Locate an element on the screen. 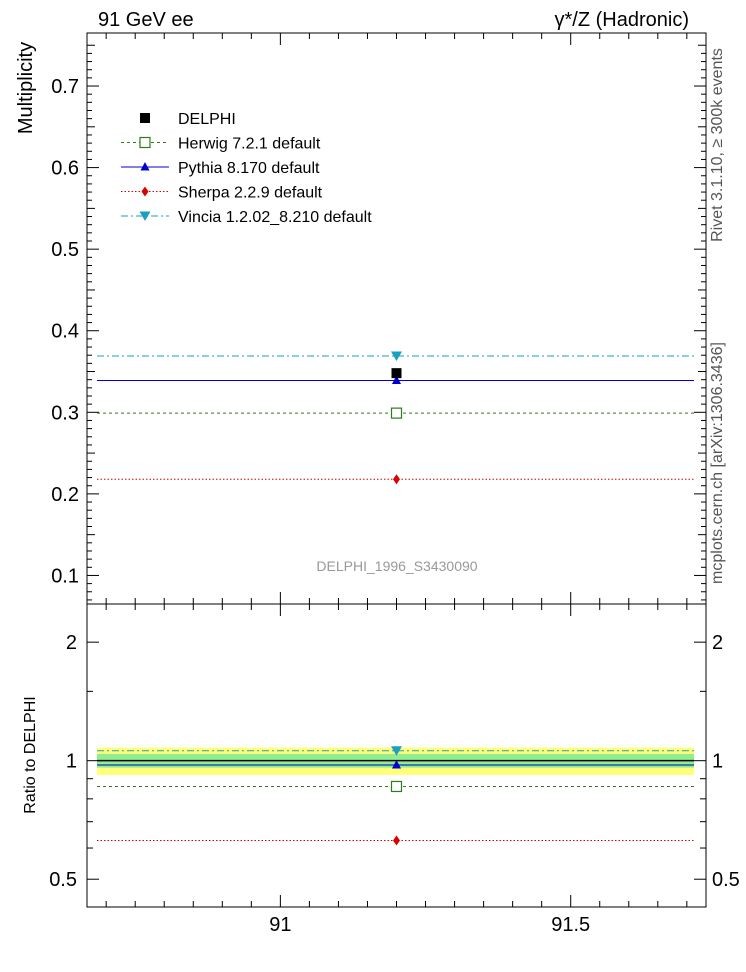  ratio-marker-herwig is located at coordinates (396, 786).